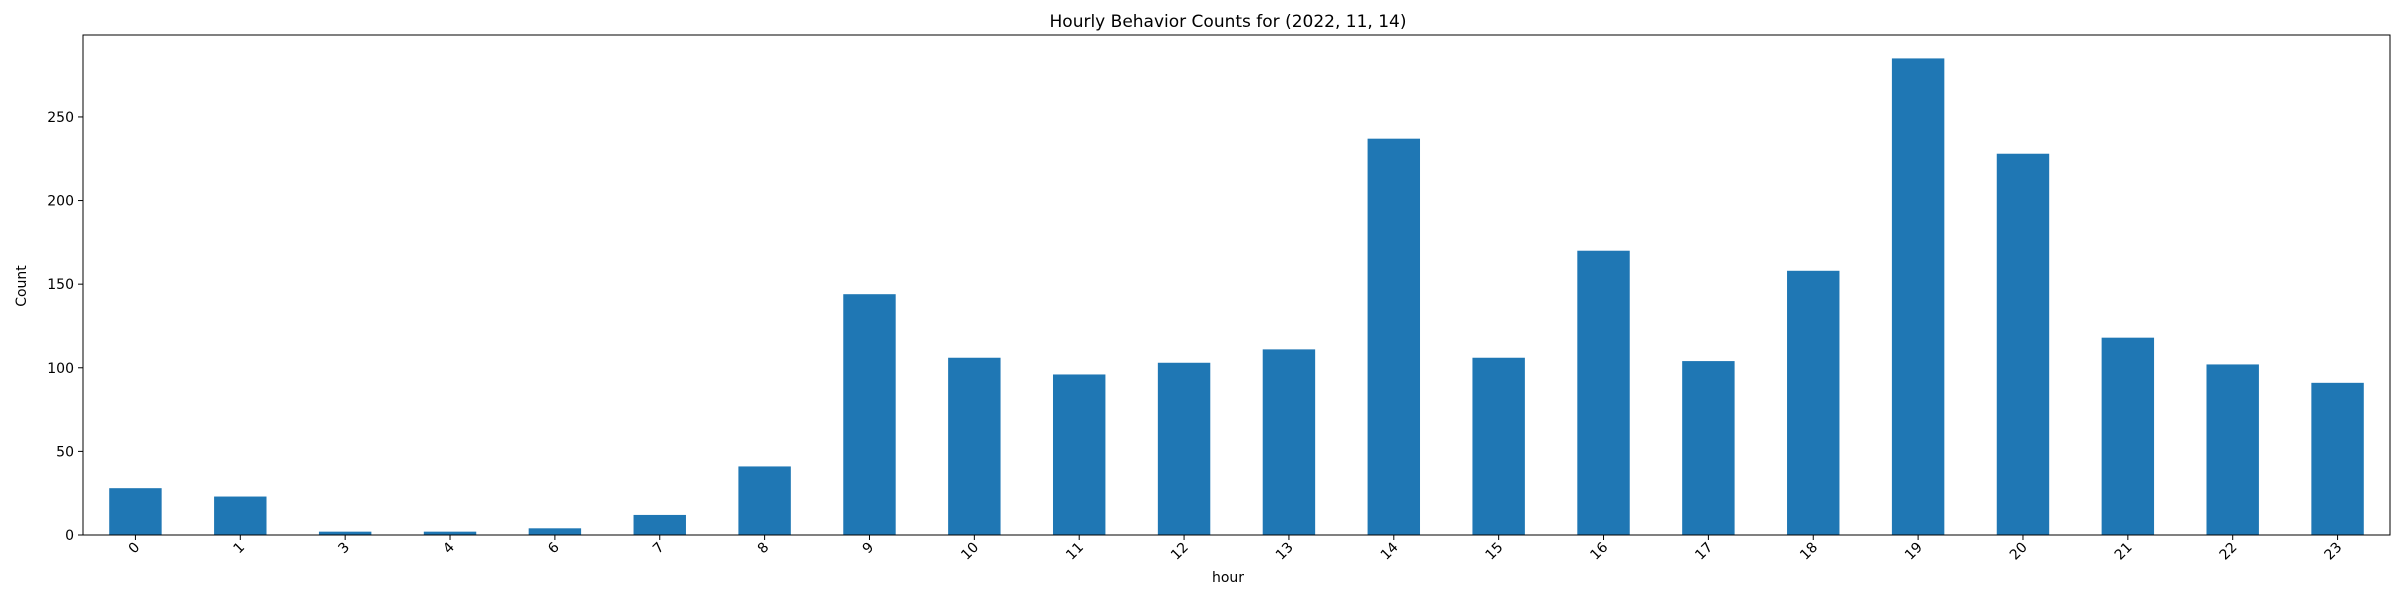  What do you see at coordinates (2229, 552) in the screenshot?
I see `x-tick-label: 22` at bounding box center [2229, 552].